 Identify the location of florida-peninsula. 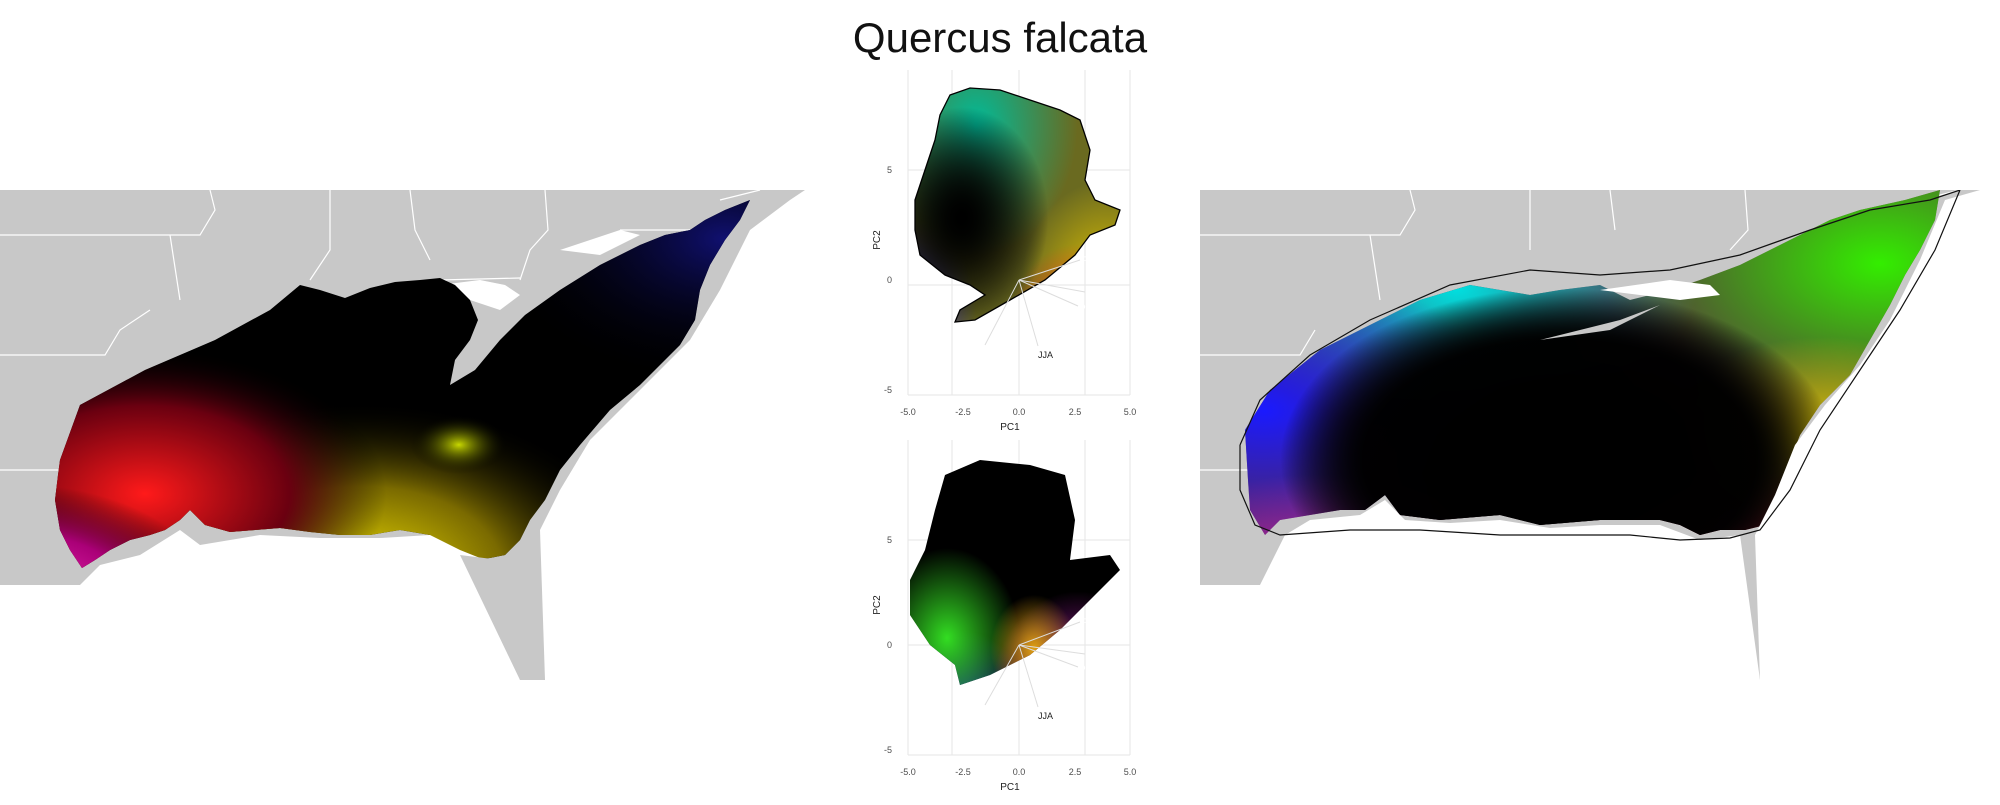
(502, 607).